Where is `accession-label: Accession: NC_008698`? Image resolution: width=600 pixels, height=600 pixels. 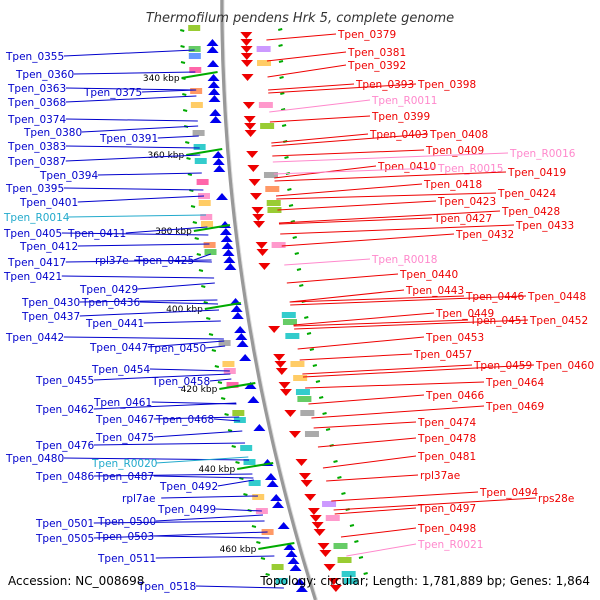 accession-label: Accession: NC_008698 is located at coordinates (76, 581).